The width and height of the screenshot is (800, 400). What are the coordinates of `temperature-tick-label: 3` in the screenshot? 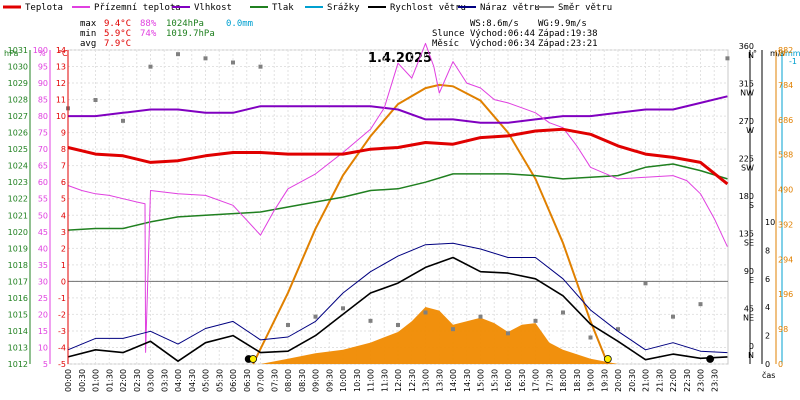 It's located at (63, 232).